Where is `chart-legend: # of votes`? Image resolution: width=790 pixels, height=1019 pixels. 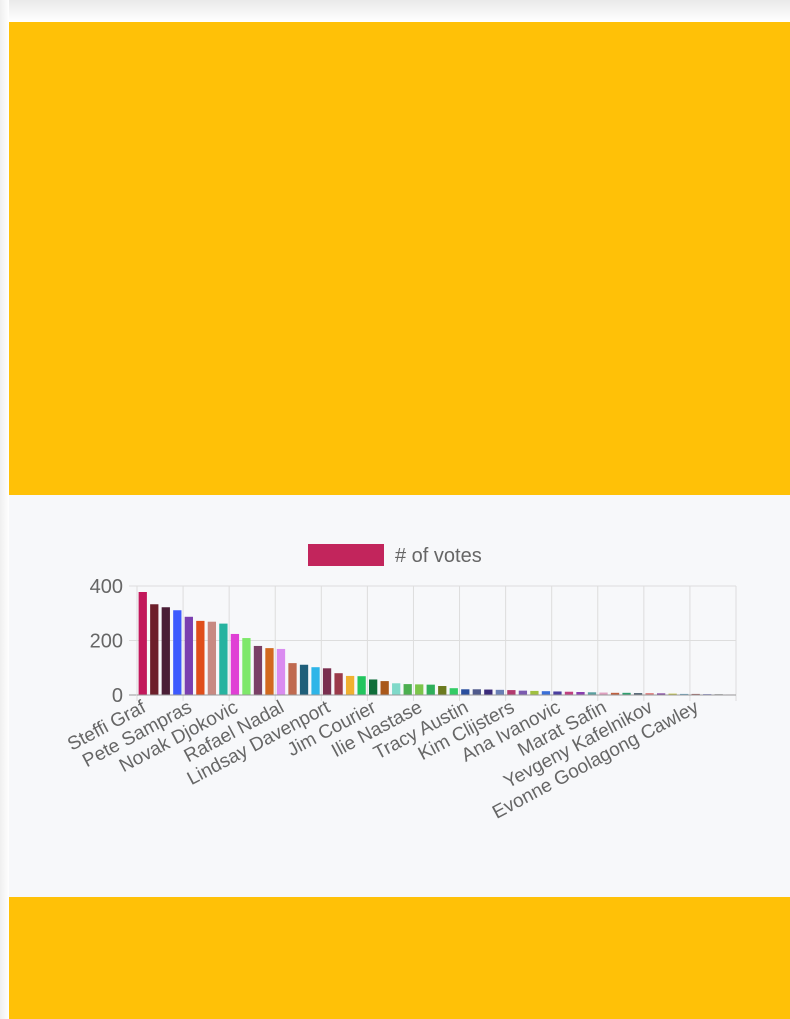
chart-legend: # of votes is located at coordinates (395, 555).